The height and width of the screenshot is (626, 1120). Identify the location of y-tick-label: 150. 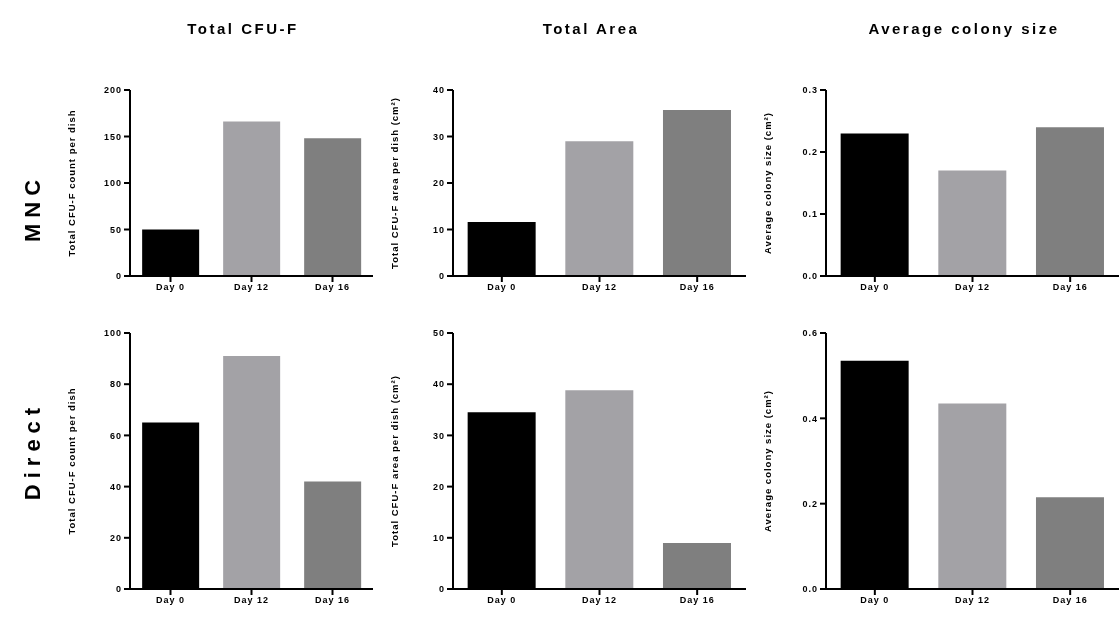
(112, 136).